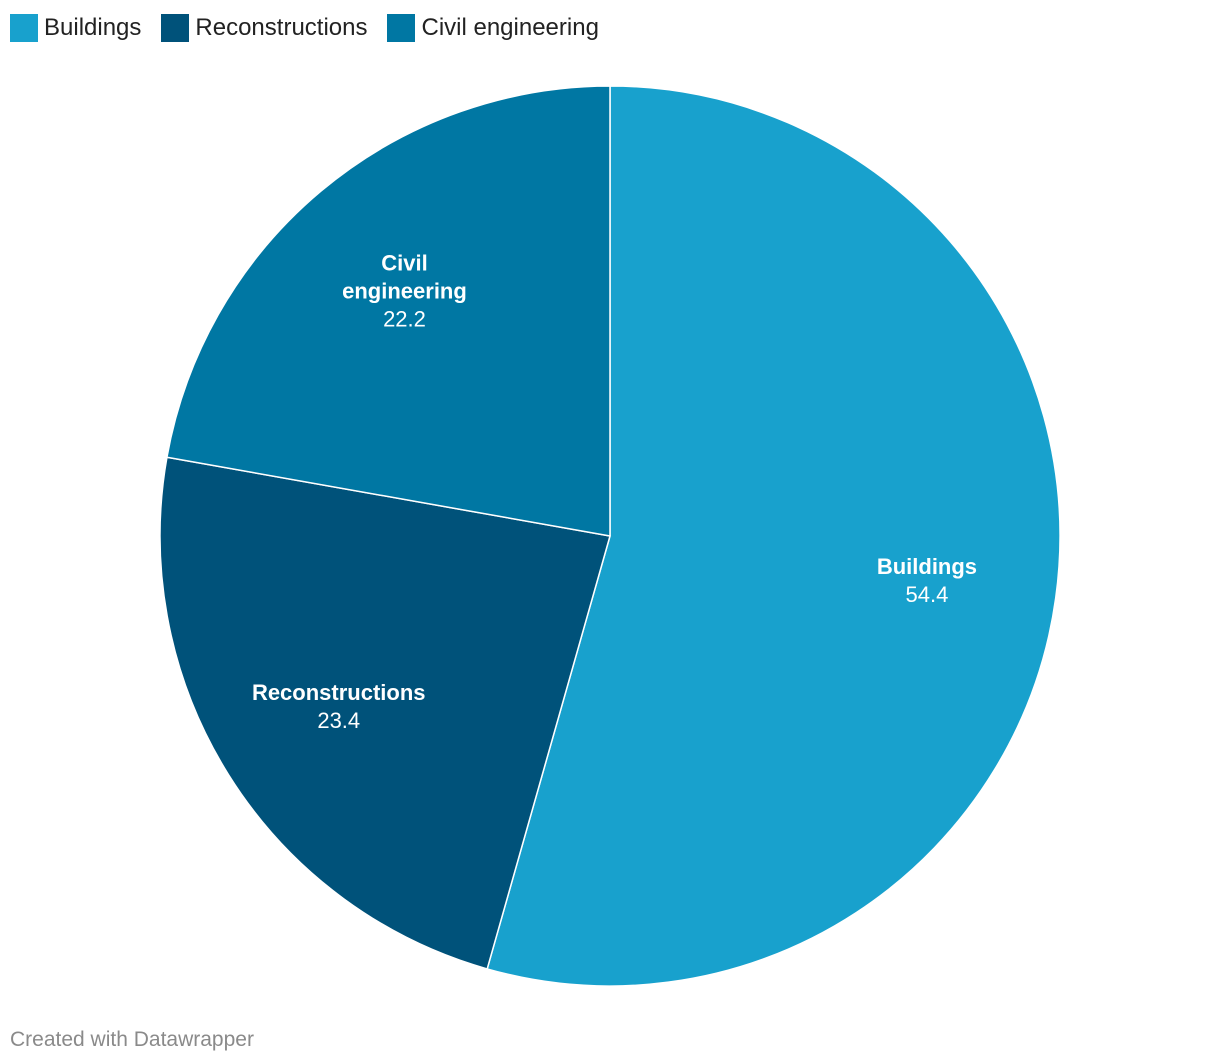  Describe the element at coordinates (927, 580) in the screenshot. I see `slice-label-buildings: Buildings 54.4` at that location.